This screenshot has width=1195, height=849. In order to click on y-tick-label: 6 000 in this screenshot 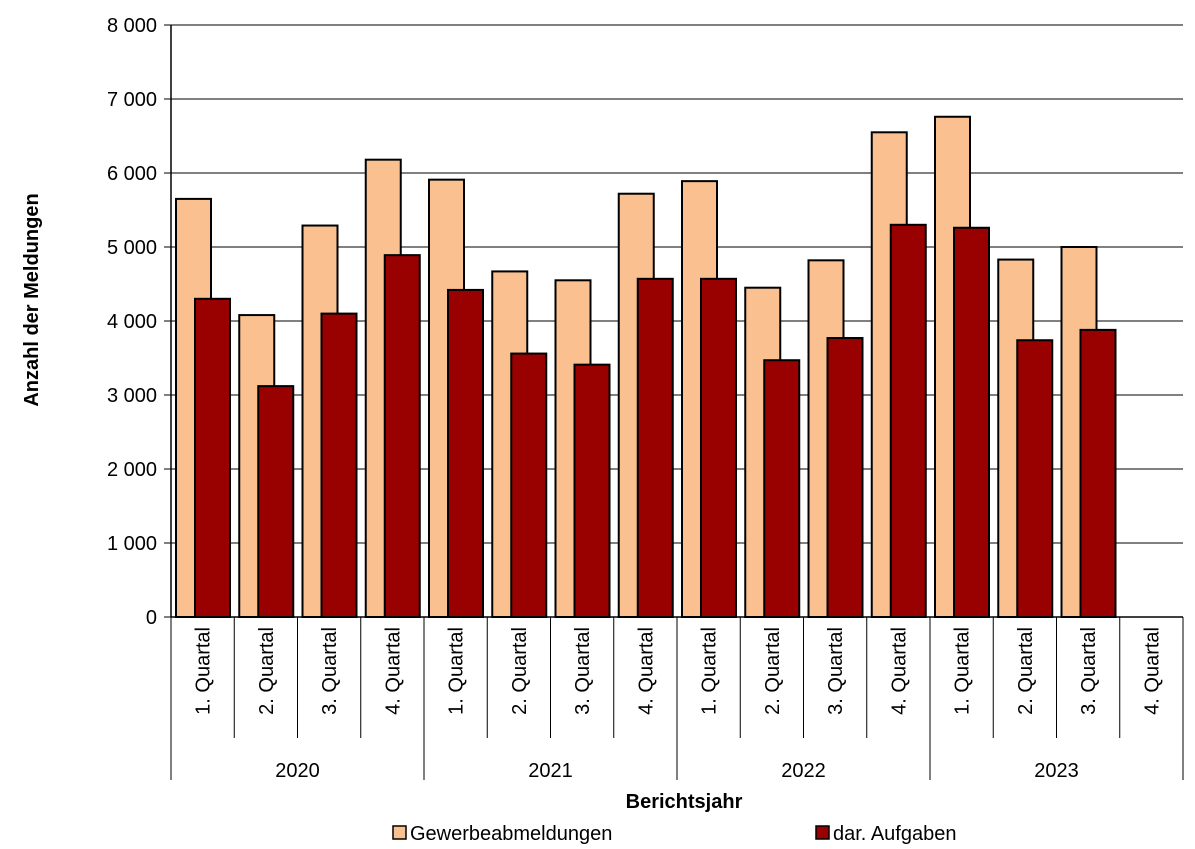, I will do `click(132, 174)`.